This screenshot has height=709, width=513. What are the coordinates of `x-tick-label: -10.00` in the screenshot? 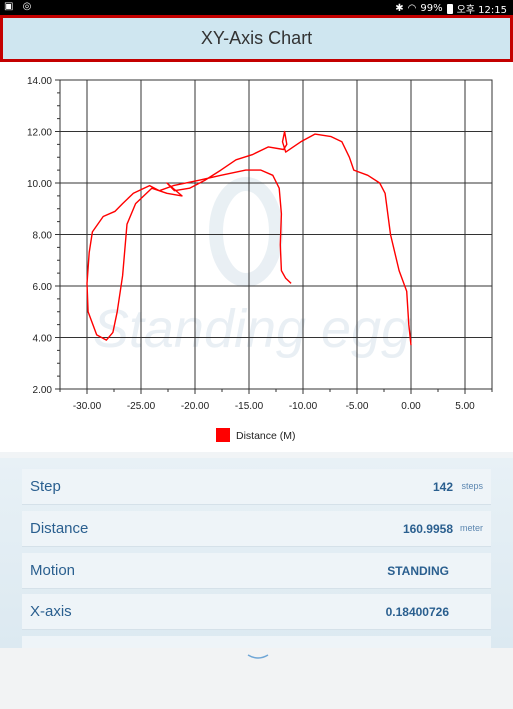 It's located at (303, 406).